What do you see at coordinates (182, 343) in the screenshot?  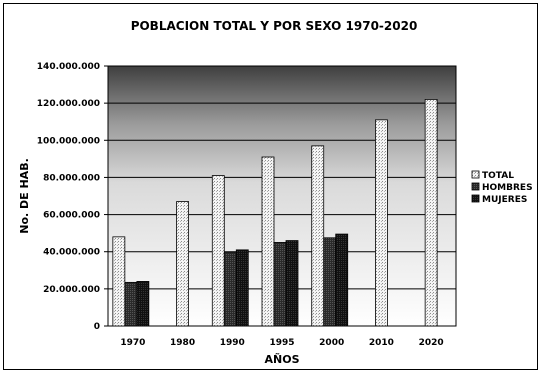 I see `x-tick-label: 1980` at bounding box center [182, 343].